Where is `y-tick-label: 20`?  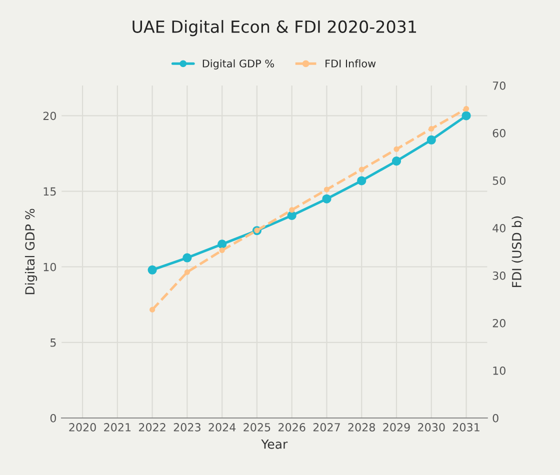
y-tick-label: 20 is located at coordinates (49, 116).